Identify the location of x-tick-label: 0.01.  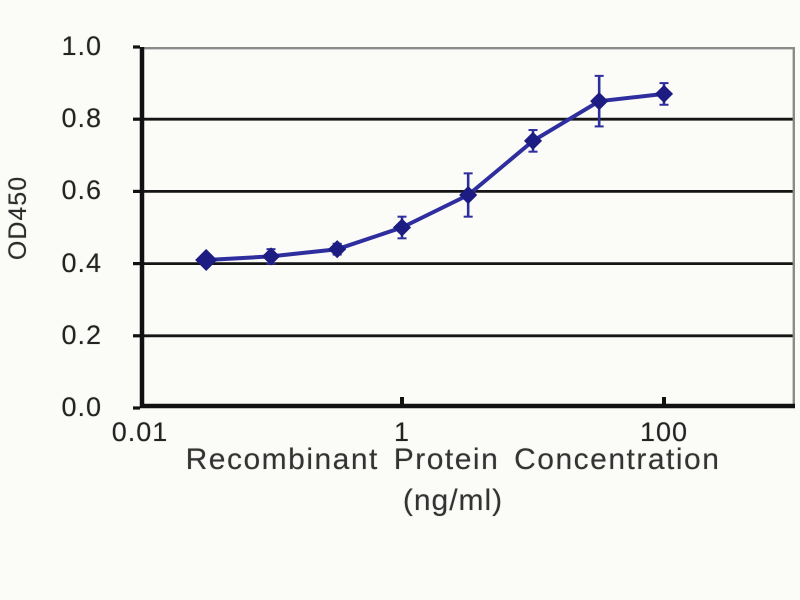
(140, 432).